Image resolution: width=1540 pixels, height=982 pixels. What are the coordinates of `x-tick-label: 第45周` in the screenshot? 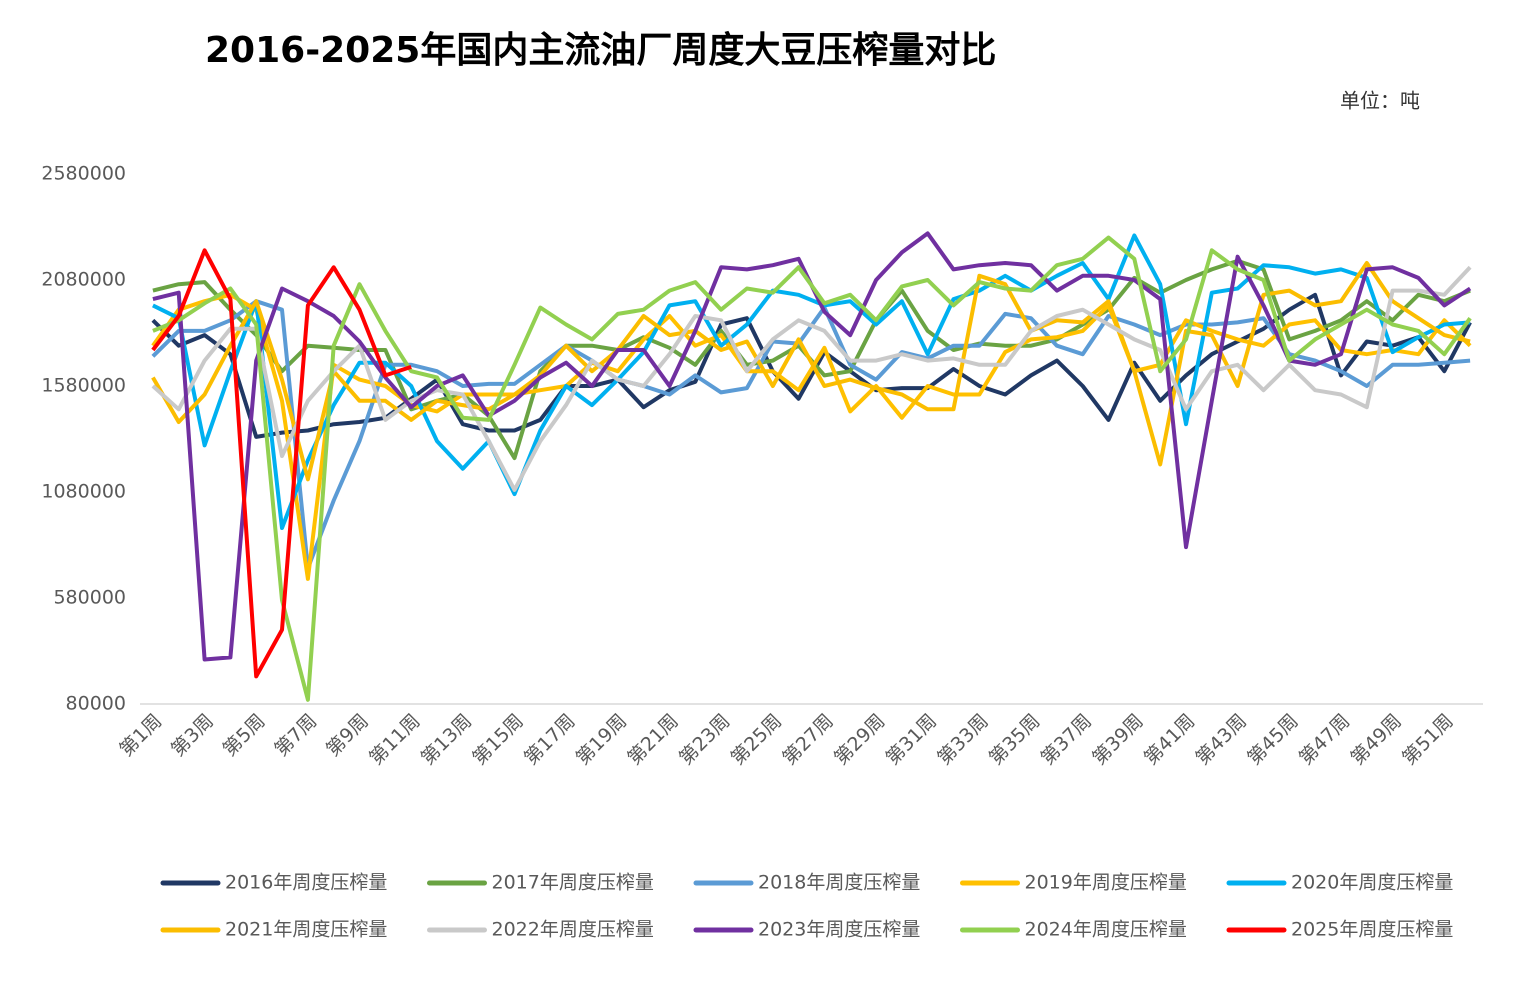 It's located at (1273, 740).